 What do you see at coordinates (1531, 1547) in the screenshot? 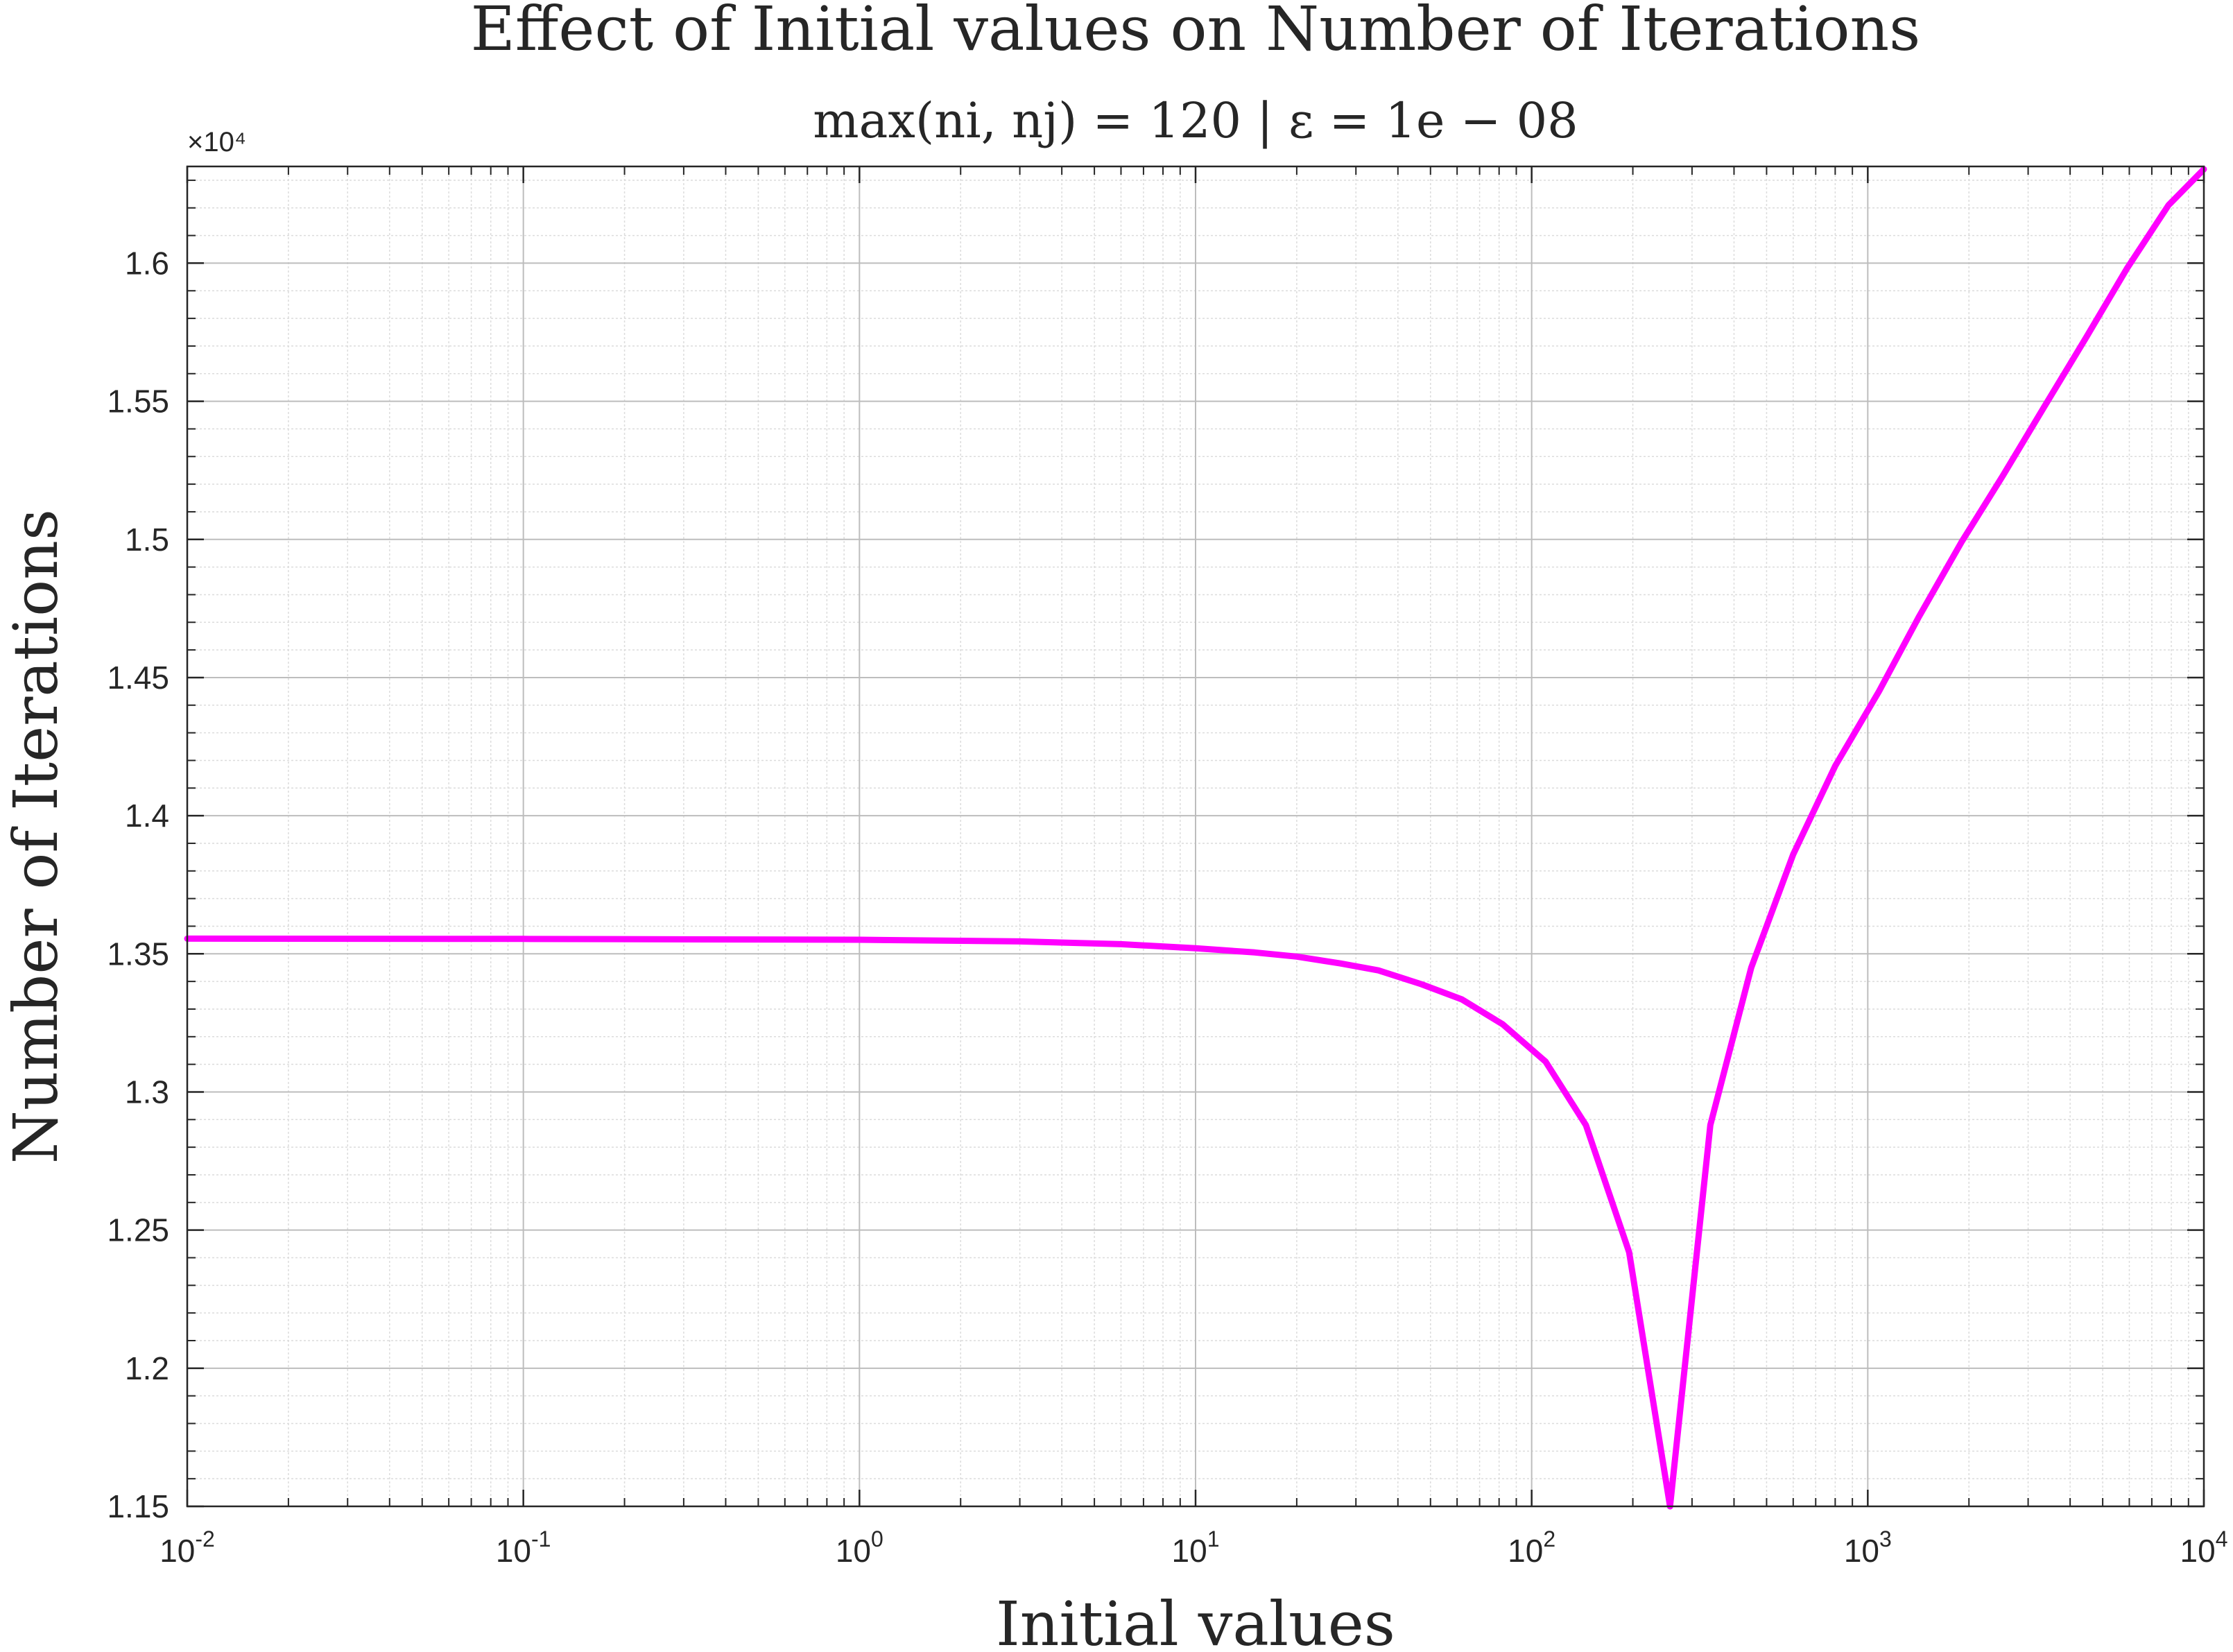
I see `x-tick-label: 10²` at bounding box center [1531, 1547].